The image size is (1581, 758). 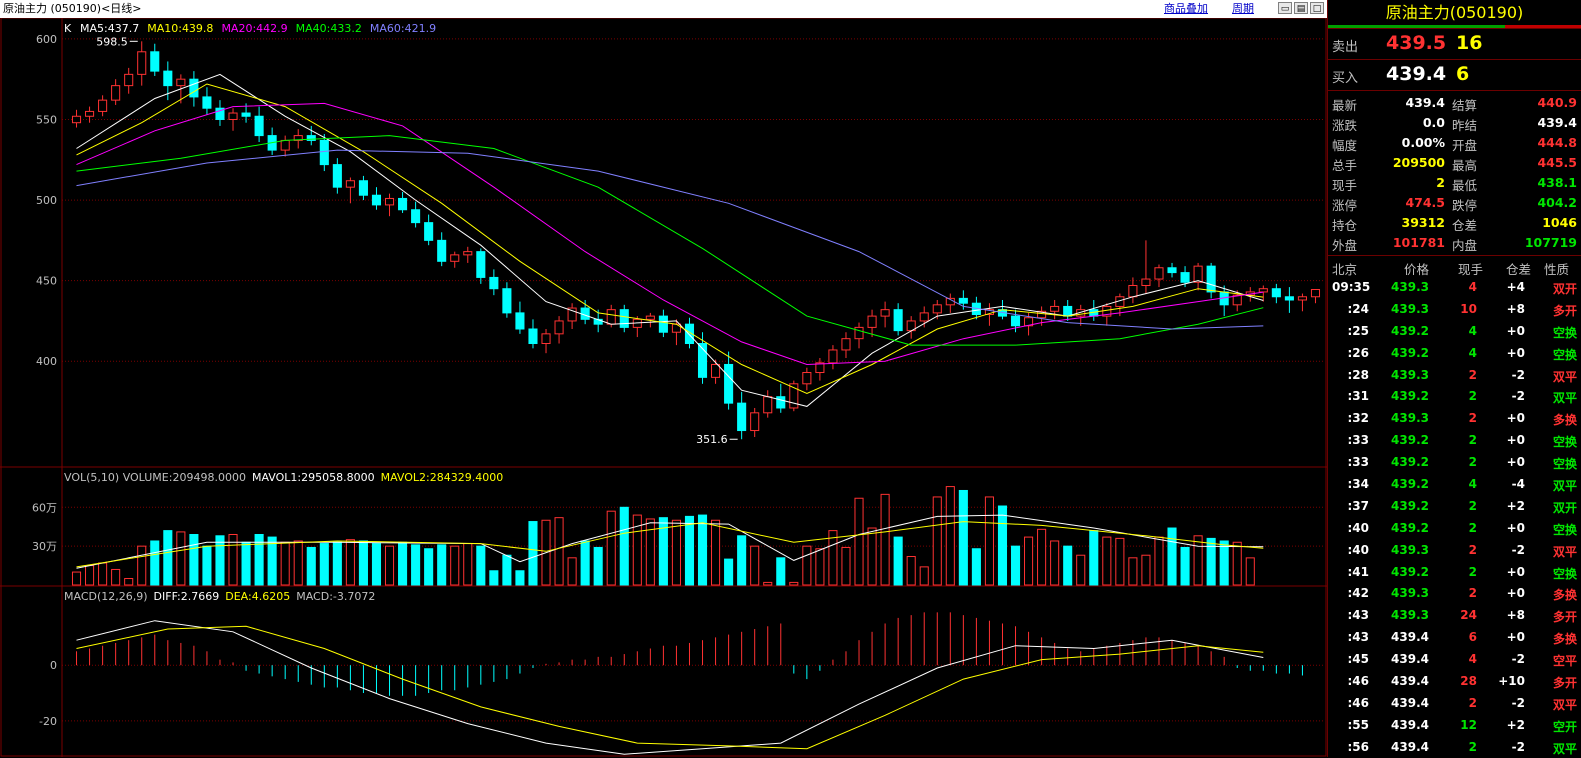 I want to click on period-link: 周期, so click(x=1243, y=8).